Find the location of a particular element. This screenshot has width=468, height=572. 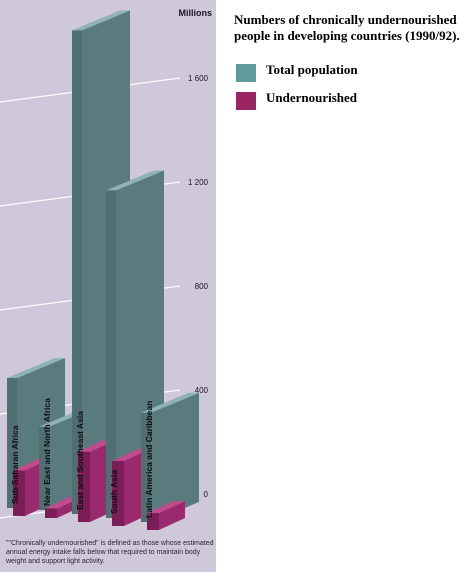

legend-swatch-undernourished is located at coordinates (246, 101).